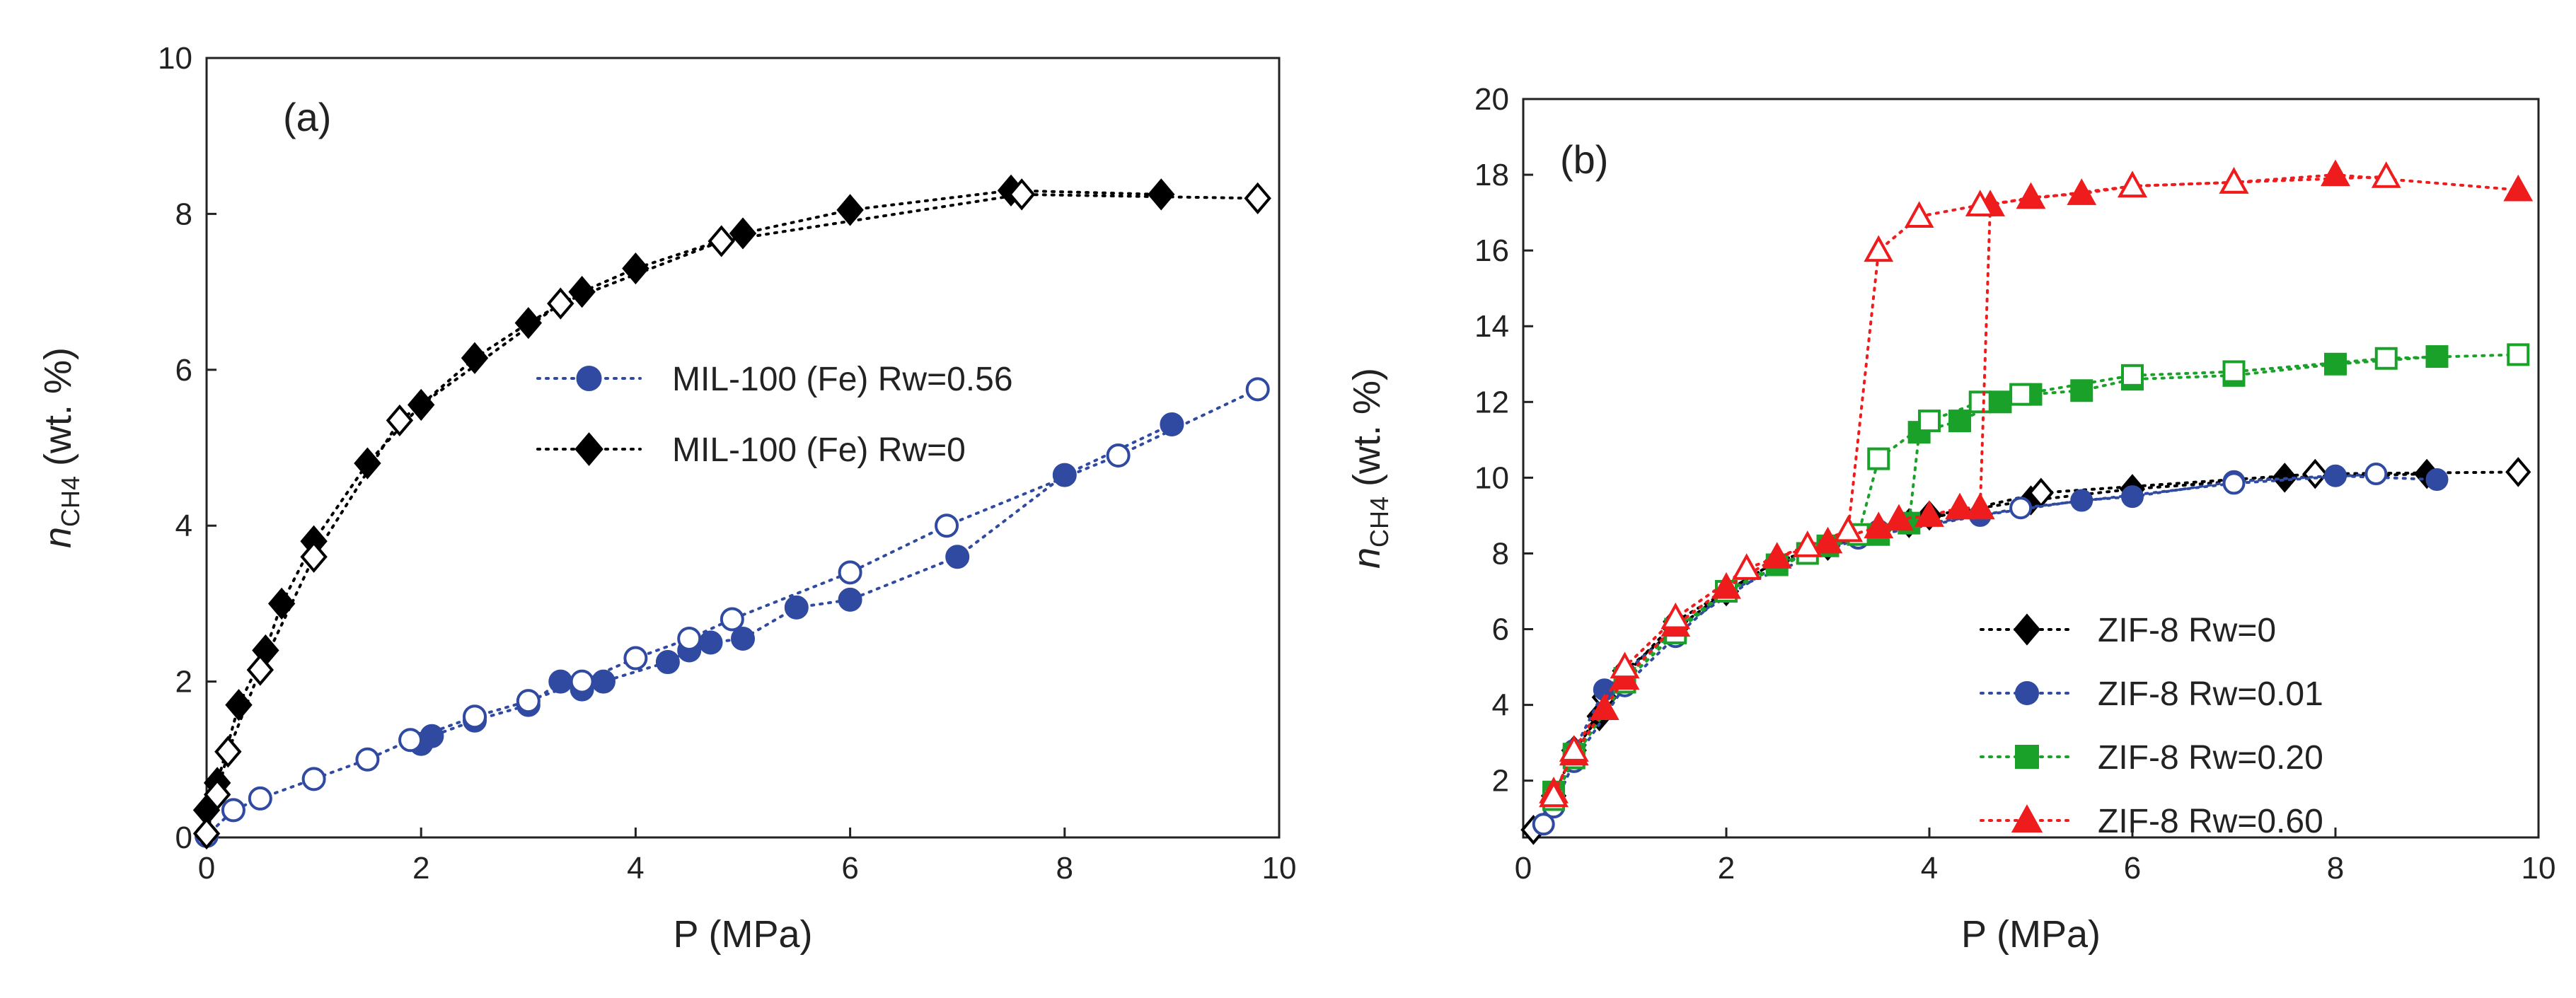 This screenshot has height=998, width=2576. Describe the element at coordinates (1379, 522) in the screenshot. I see `panel-b-y-axis-title-sub: CH4` at that location.